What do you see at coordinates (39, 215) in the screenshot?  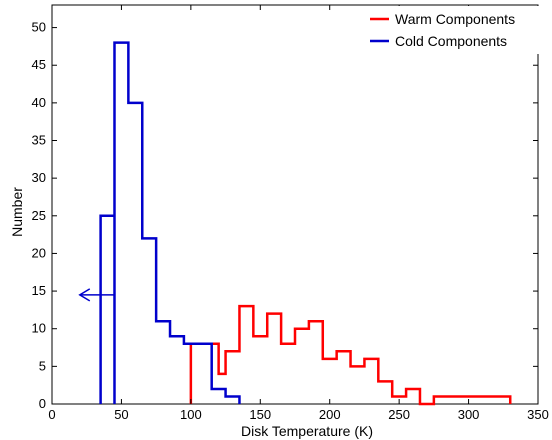 I see `y-tick-label: 25` at bounding box center [39, 215].